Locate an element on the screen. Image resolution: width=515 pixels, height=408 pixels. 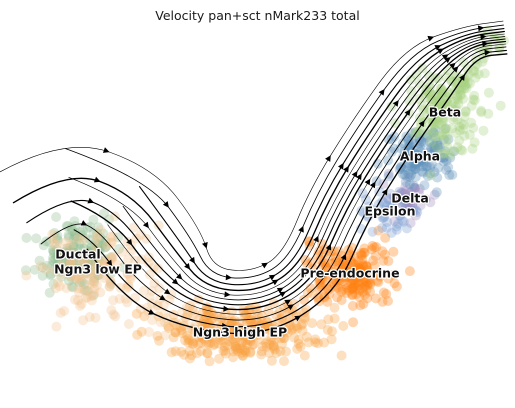
chart-title: Velocity pan+sct nMark233 total is located at coordinates (257, 15).